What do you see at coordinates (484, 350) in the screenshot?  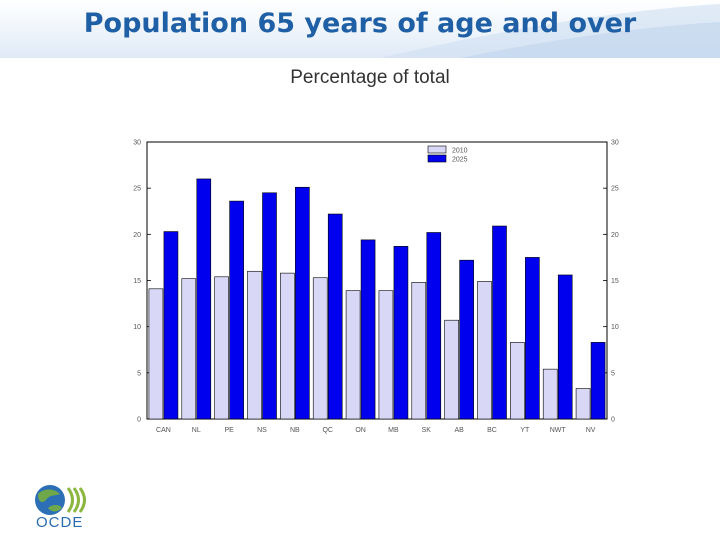 I see `bar-2010-BC` at bounding box center [484, 350].